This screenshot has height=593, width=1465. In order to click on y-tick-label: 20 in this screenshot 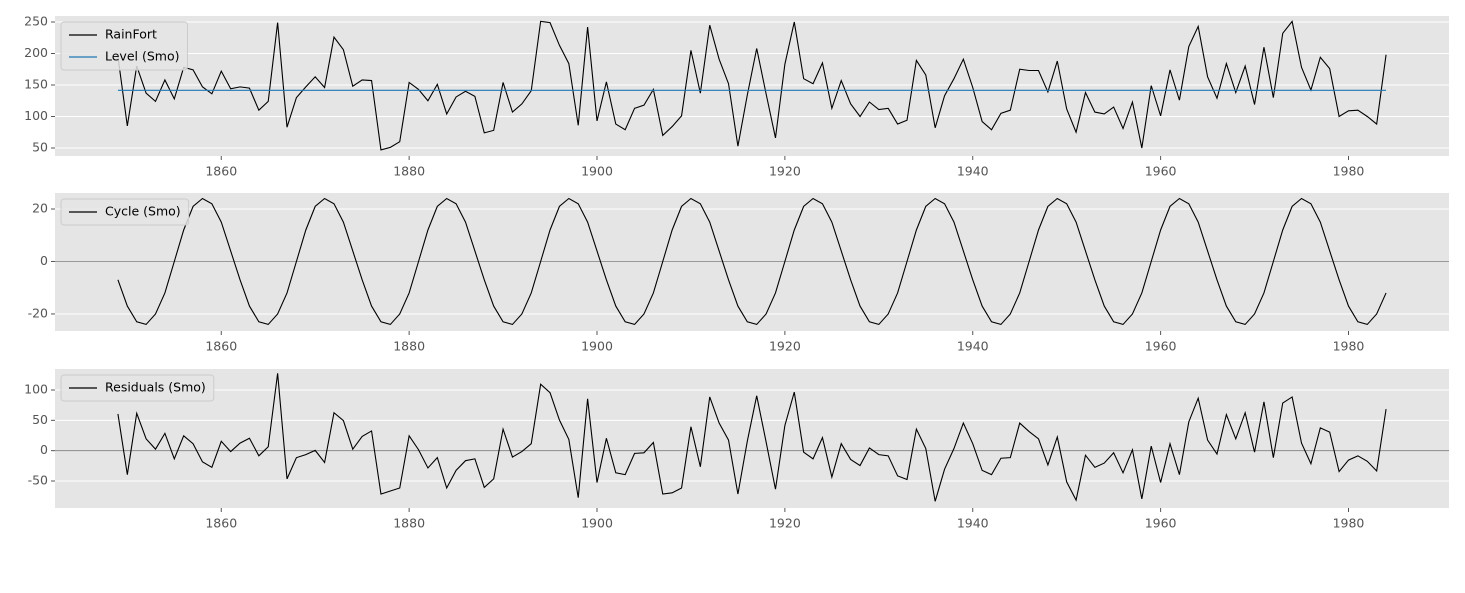, I will do `click(40, 208)`.